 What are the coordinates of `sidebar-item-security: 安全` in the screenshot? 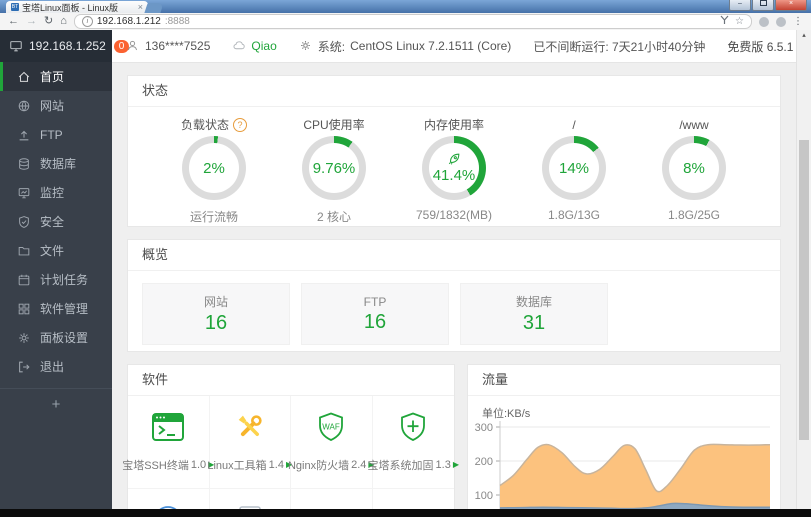 It's located at (56, 221).